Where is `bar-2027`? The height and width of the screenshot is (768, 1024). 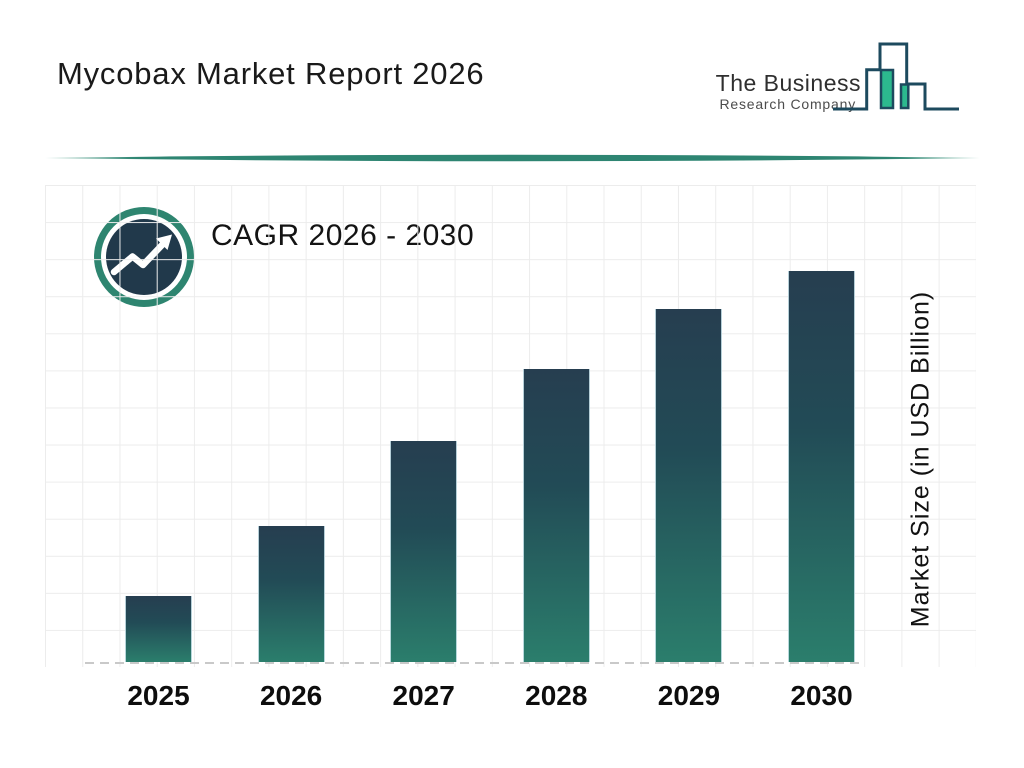 bar-2027 is located at coordinates (424, 551).